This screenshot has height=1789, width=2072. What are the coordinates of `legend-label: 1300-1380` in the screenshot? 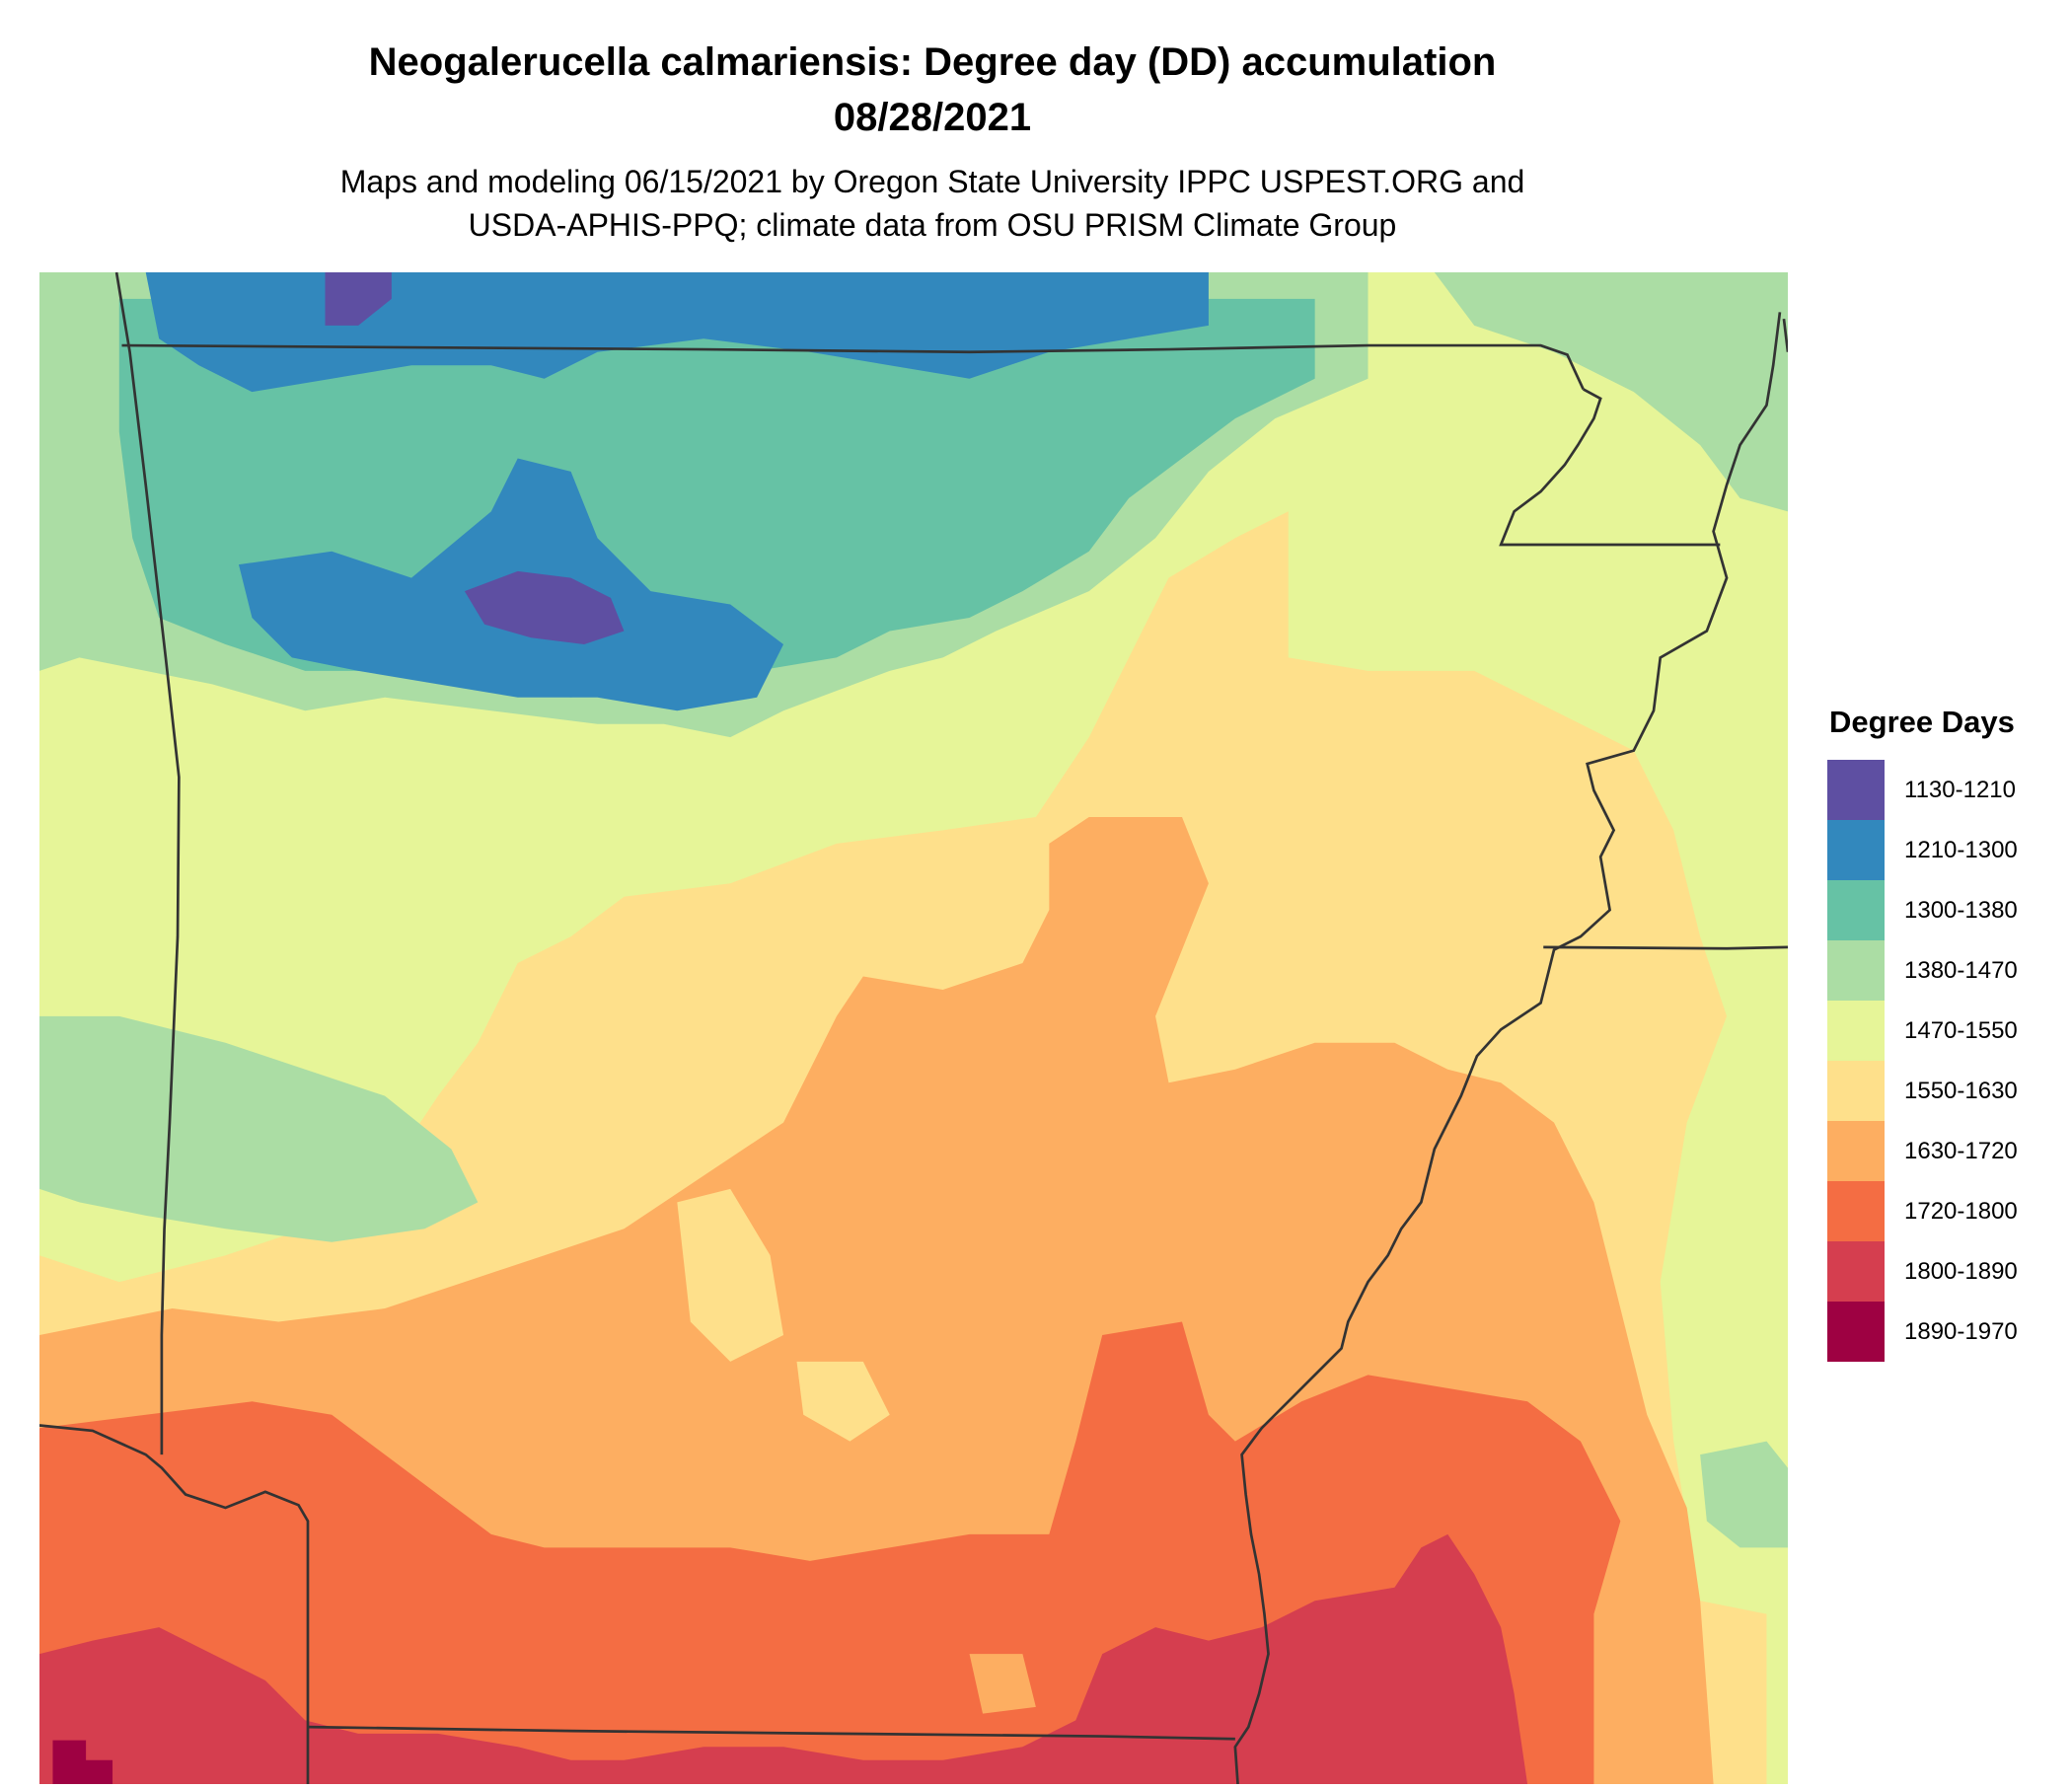 It's located at (1961, 910).